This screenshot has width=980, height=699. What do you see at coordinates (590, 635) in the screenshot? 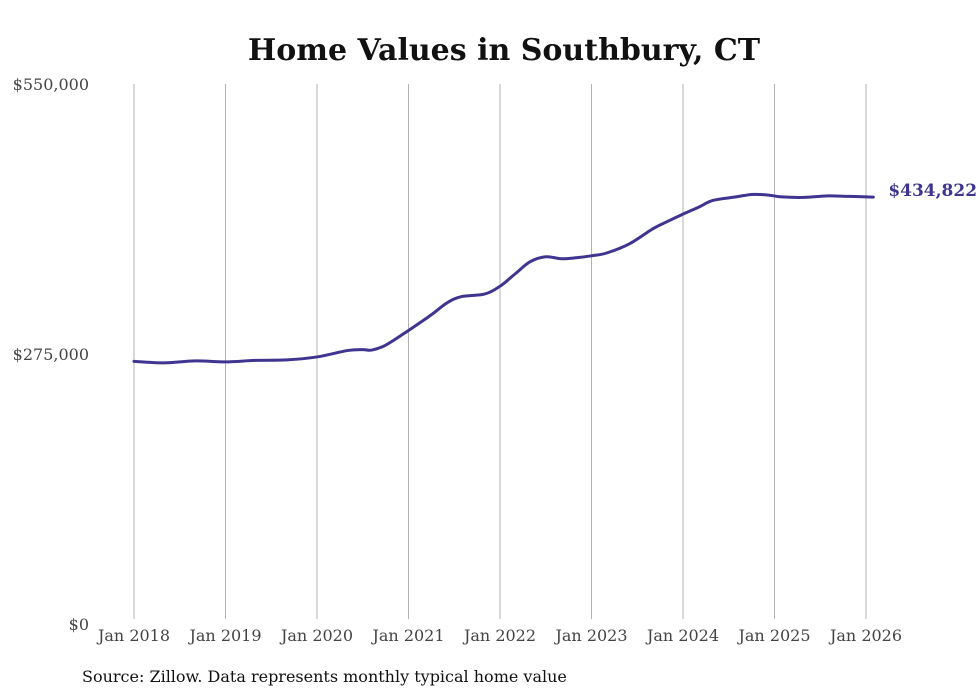
I see `x-tick-label: Jan 2023` at bounding box center [590, 635].